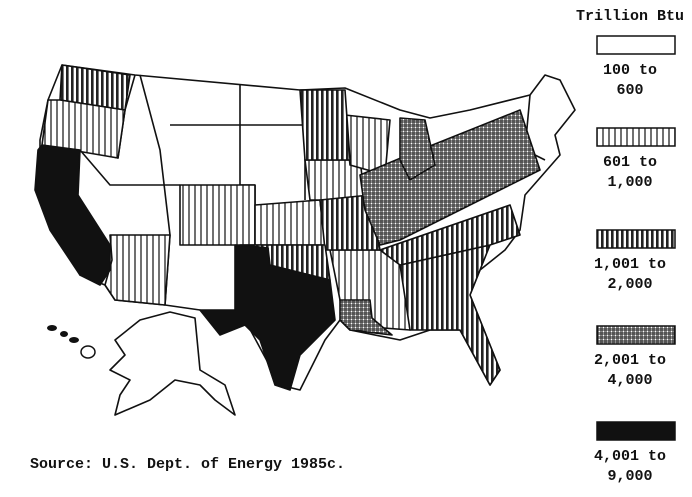 The image size is (692, 497). Describe the element at coordinates (630, 16) in the screenshot. I see `legend-title: Trillion Btu` at that location.